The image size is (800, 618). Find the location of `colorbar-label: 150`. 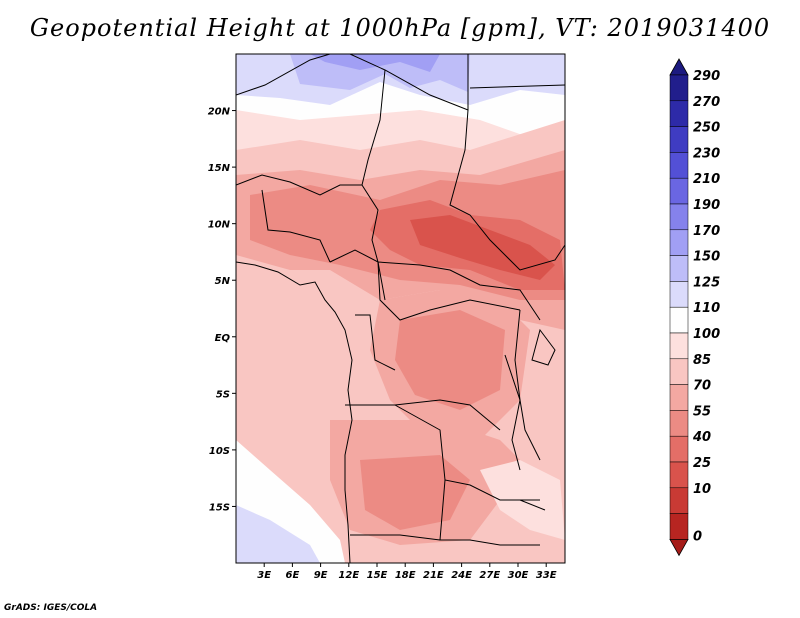

colorbar-label: 150 is located at coordinates (706, 257).